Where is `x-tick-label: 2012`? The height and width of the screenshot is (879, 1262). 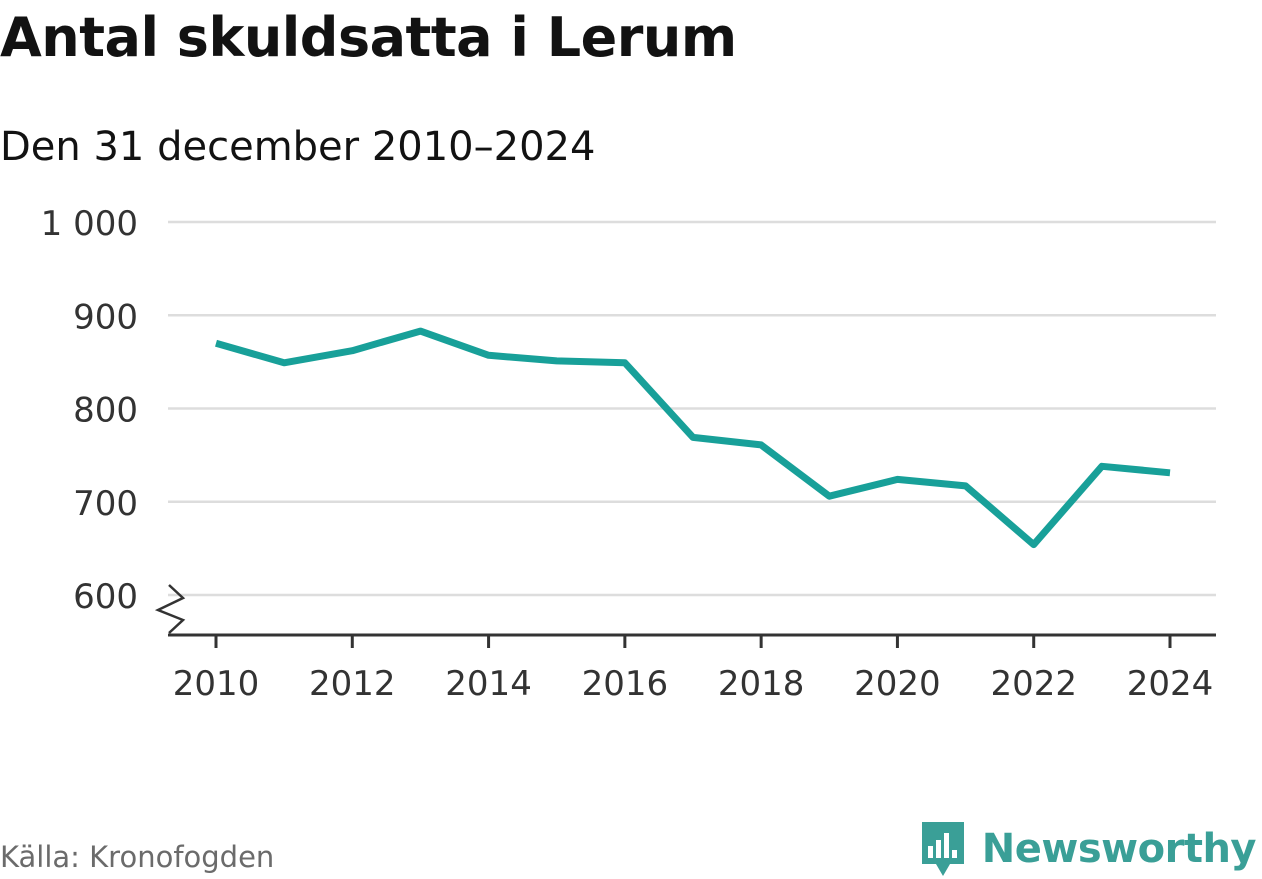 x-tick-label: 2012 is located at coordinates (352, 684).